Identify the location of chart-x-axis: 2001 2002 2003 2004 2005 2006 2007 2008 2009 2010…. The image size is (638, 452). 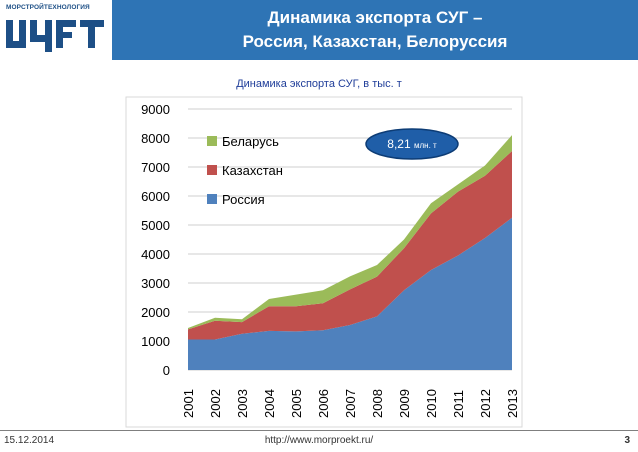
(350, 403).